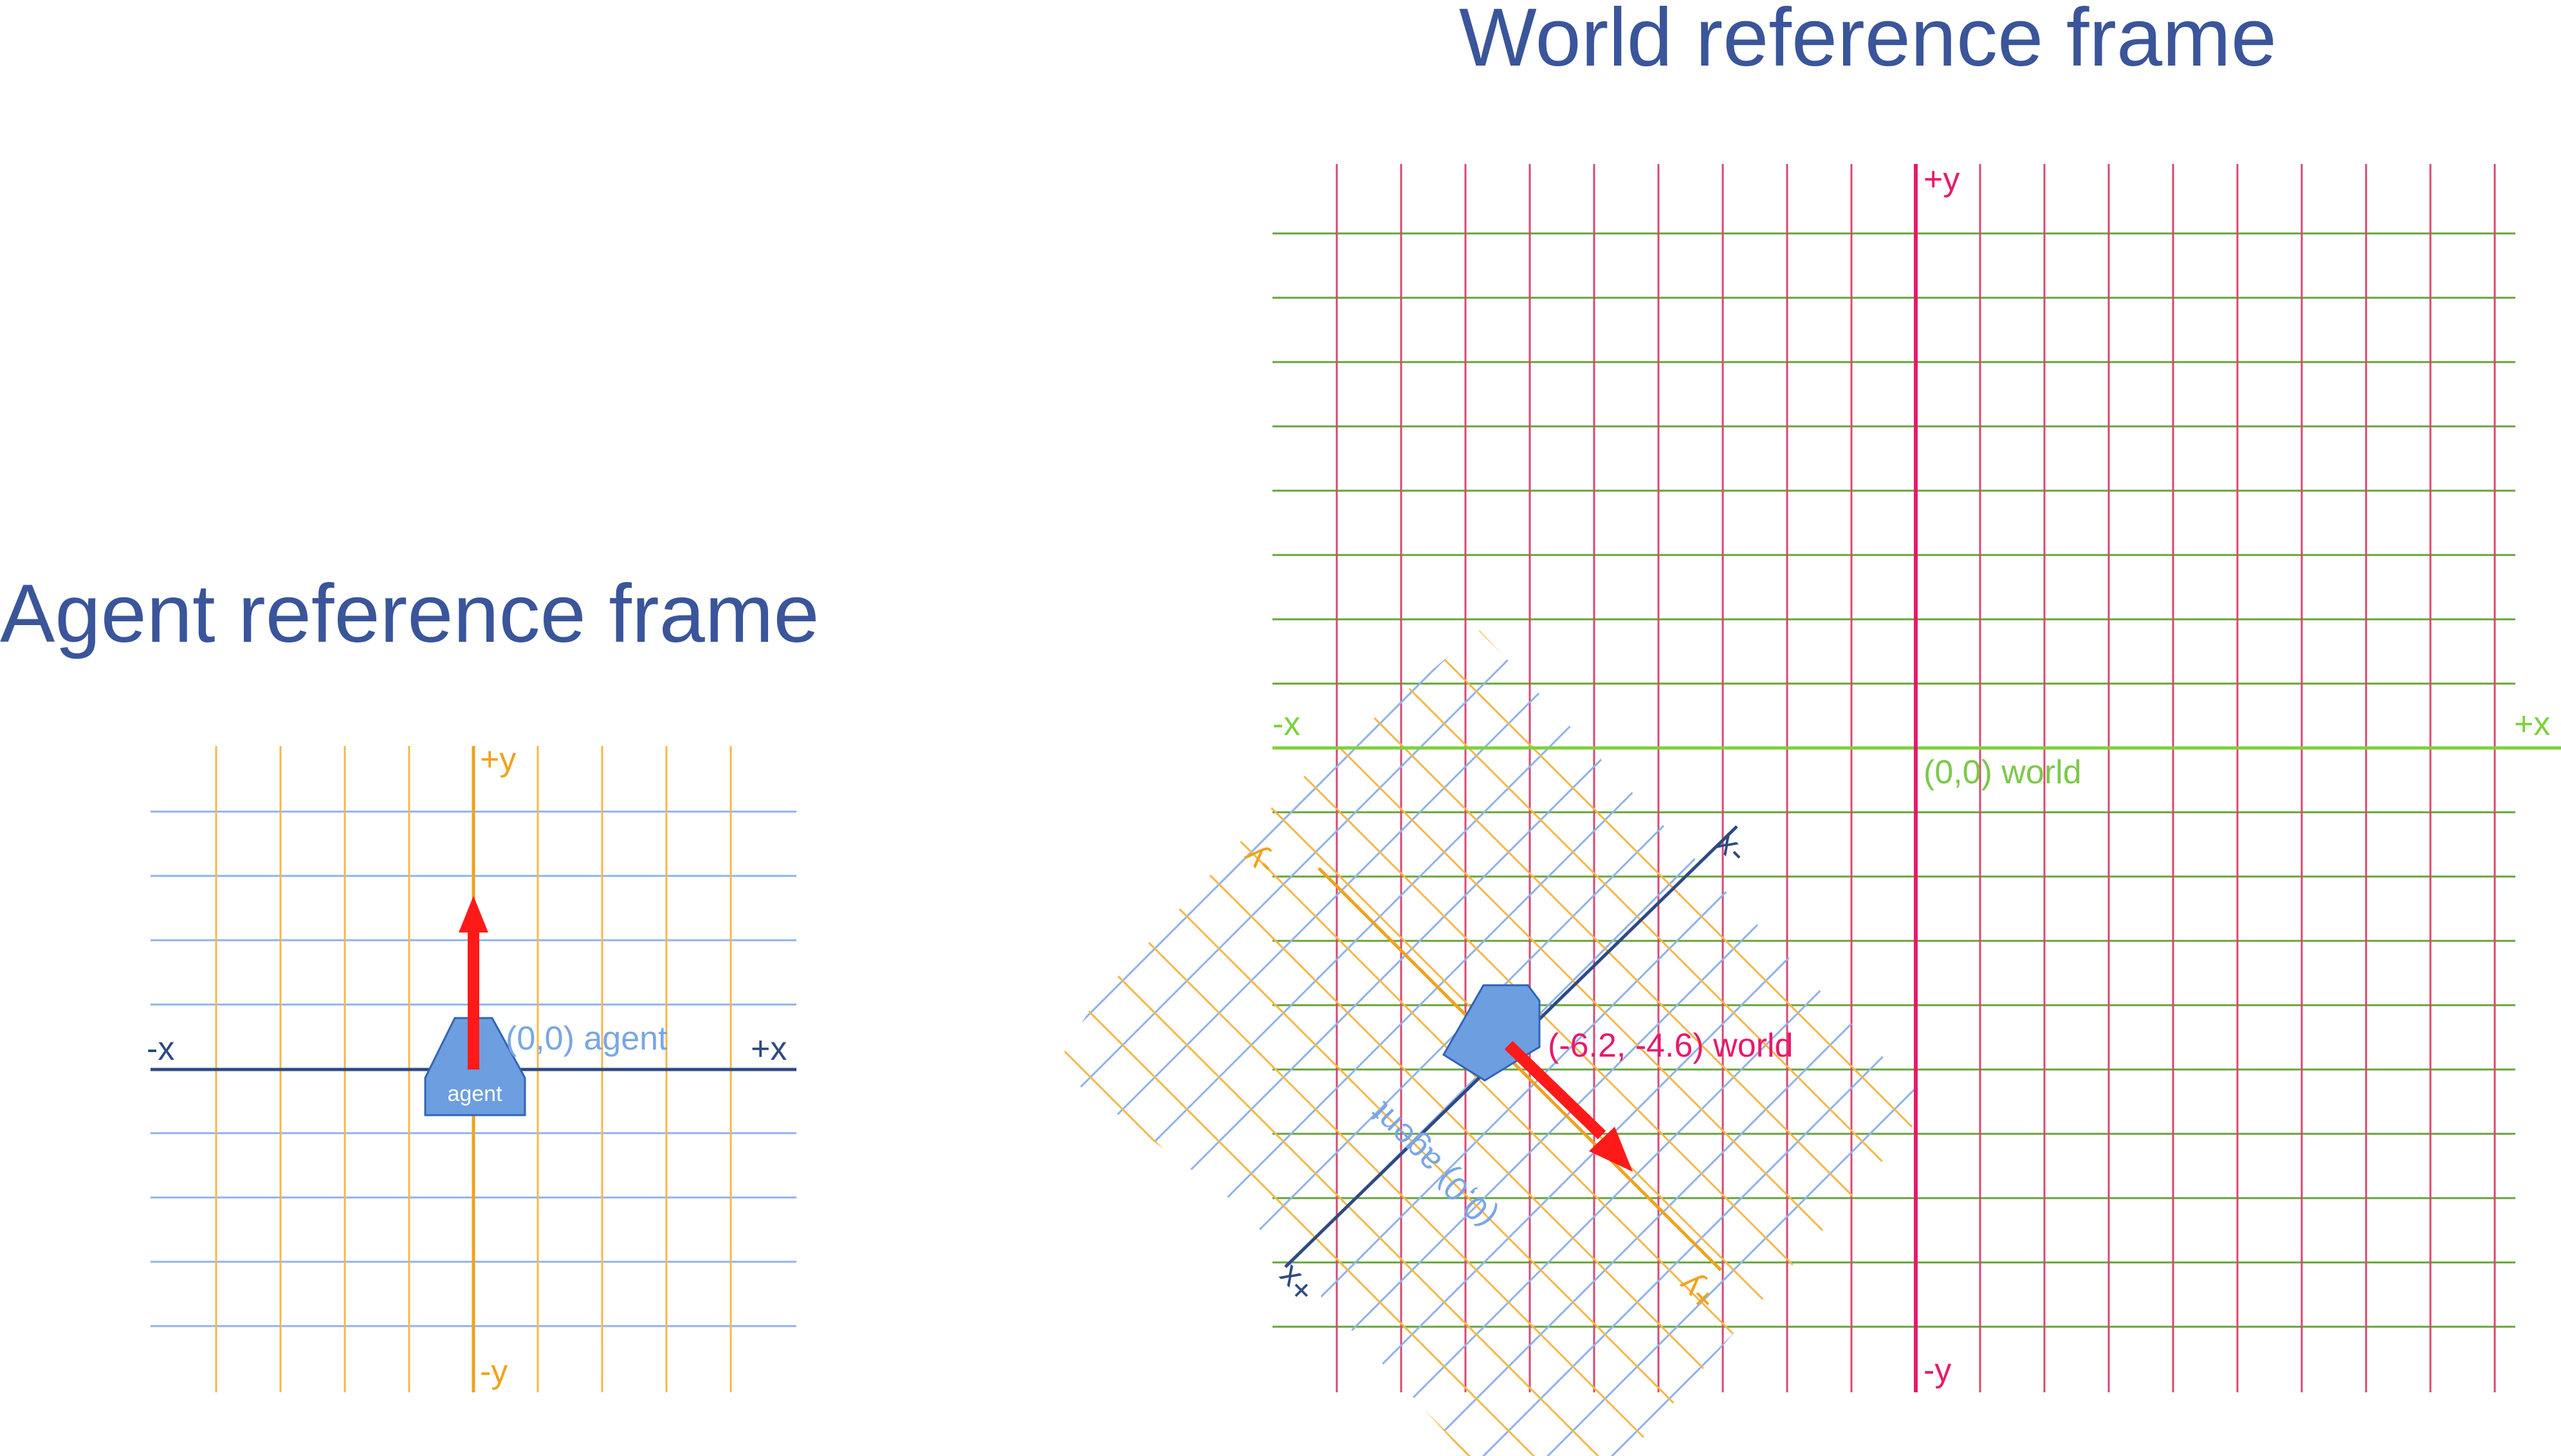 Image resolution: width=2561 pixels, height=1456 pixels. I want to click on agent-neg-y-label: -y, so click(494, 1372).